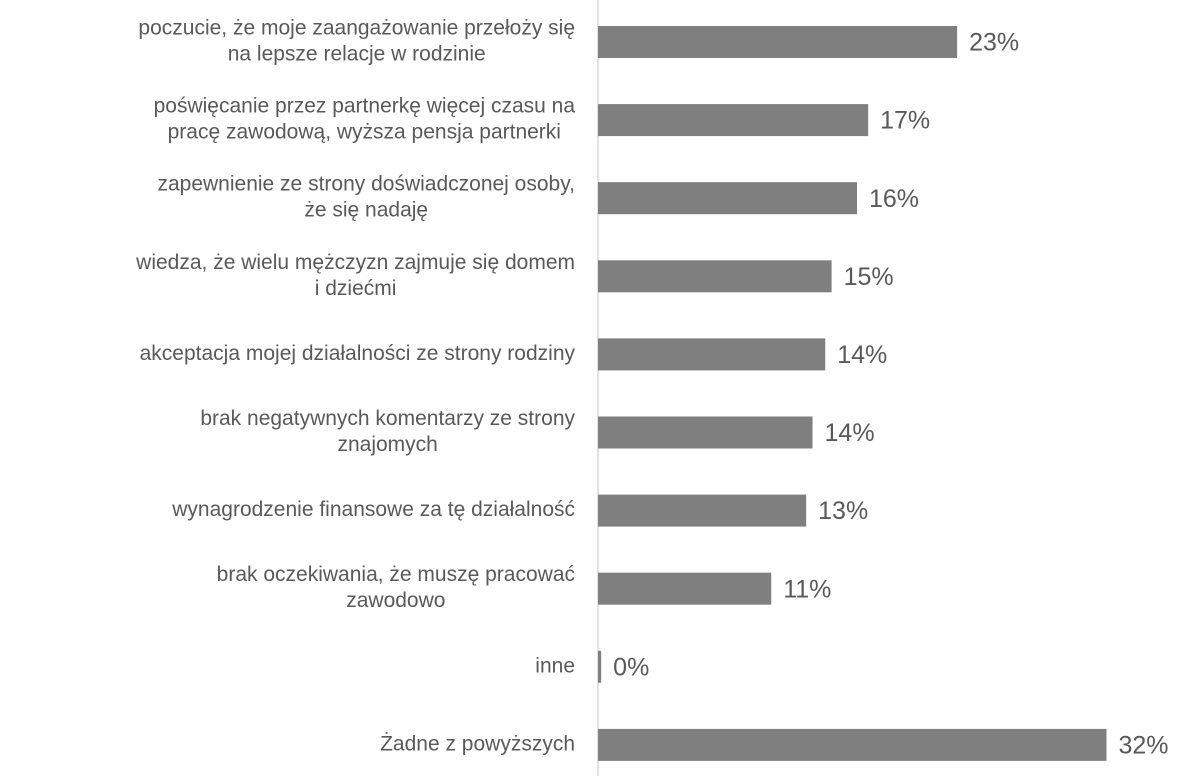 The height and width of the screenshot is (776, 1178). What do you see at coordinates (356, 288) in the screenshot?
I see `category-label: i dziećmi` at bounding box center [356, 288].